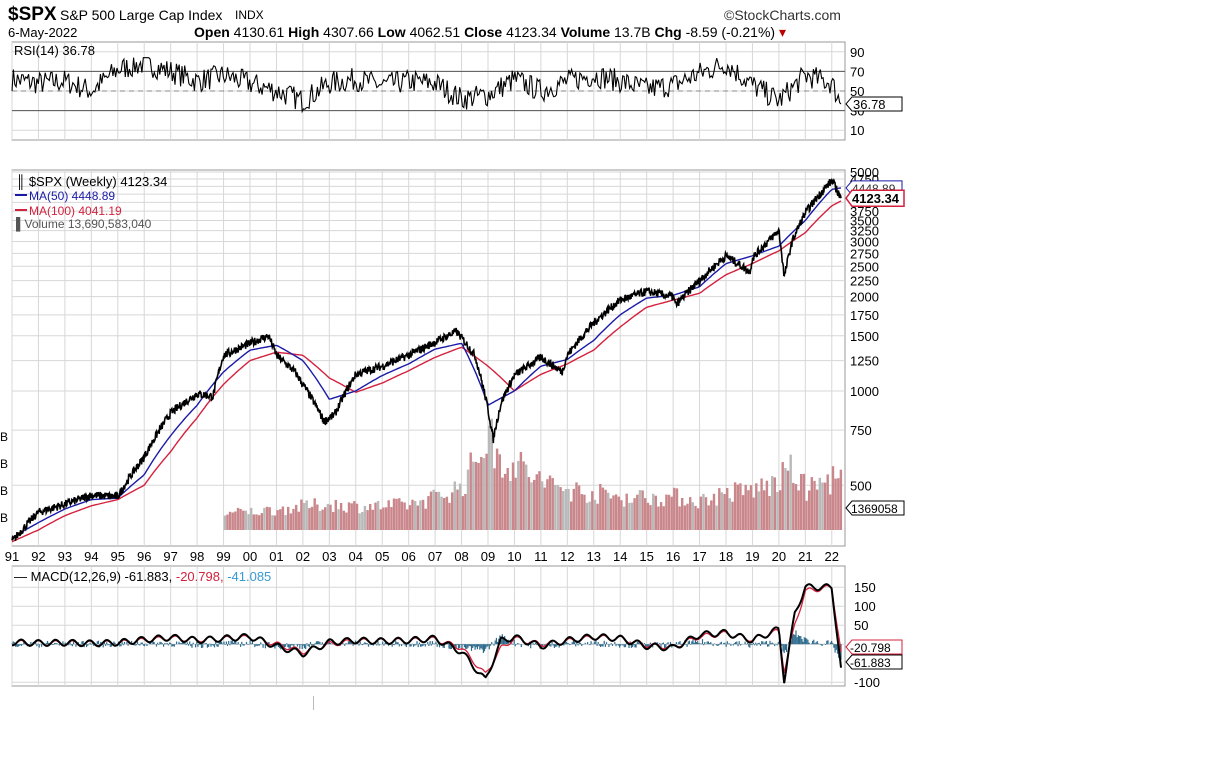 The image size is (1220, 760). I want to click on open-value: 4130.61, so click(259, 32).